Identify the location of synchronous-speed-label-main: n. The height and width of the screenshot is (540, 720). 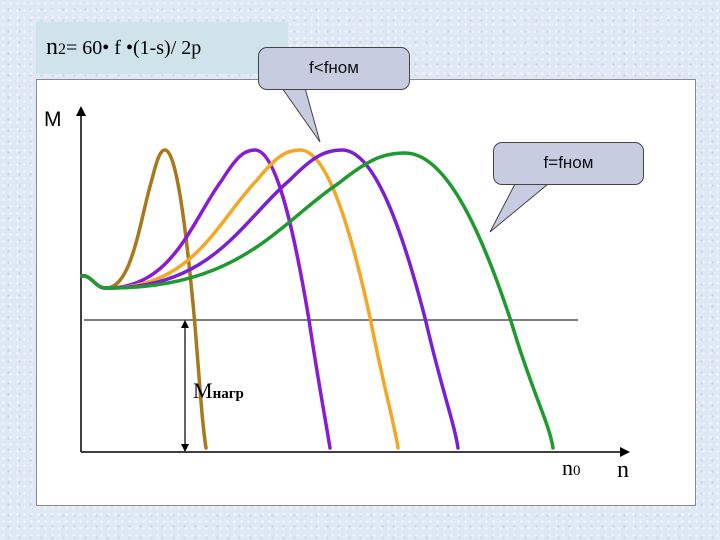
(567, 467).